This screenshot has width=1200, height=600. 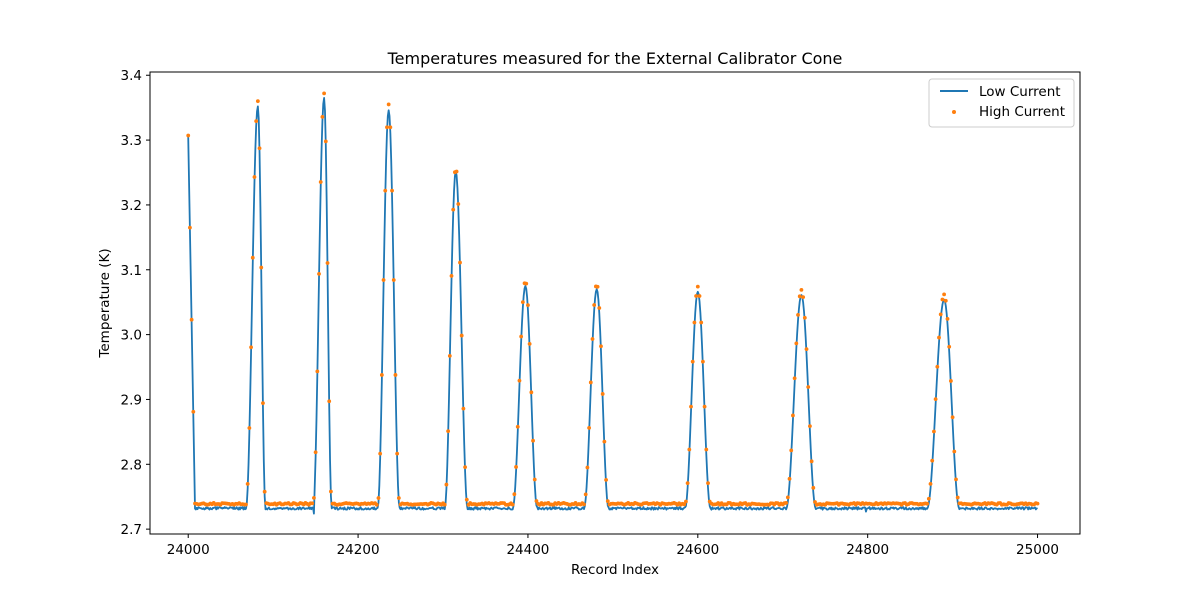 I want to click on legend-high-current-label: High Current, so click(x=1022, y=112).